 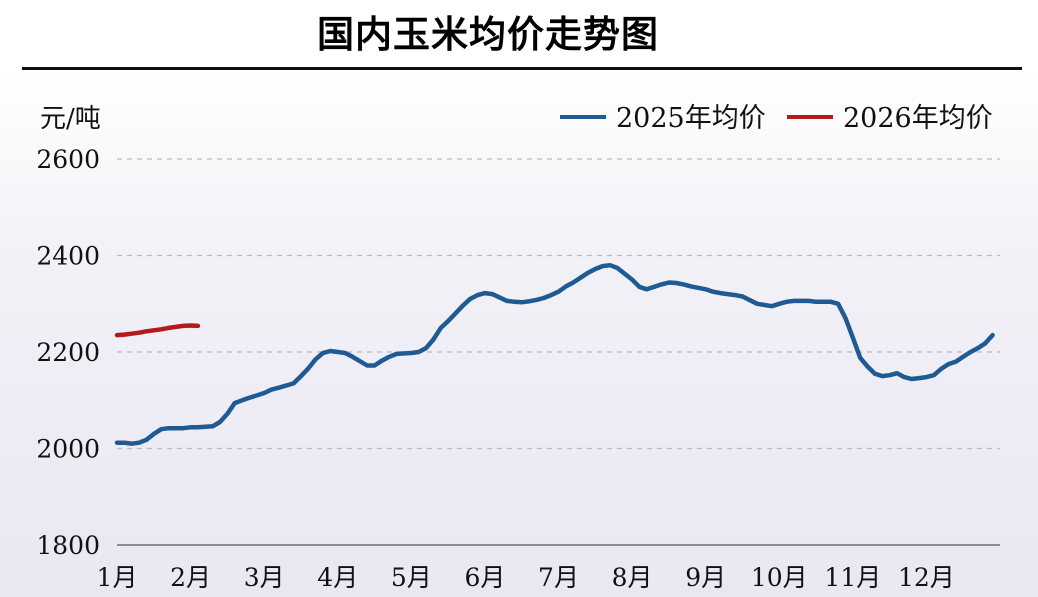 I want to click on y-tick-label: 2000, so click(x=68, y=449).